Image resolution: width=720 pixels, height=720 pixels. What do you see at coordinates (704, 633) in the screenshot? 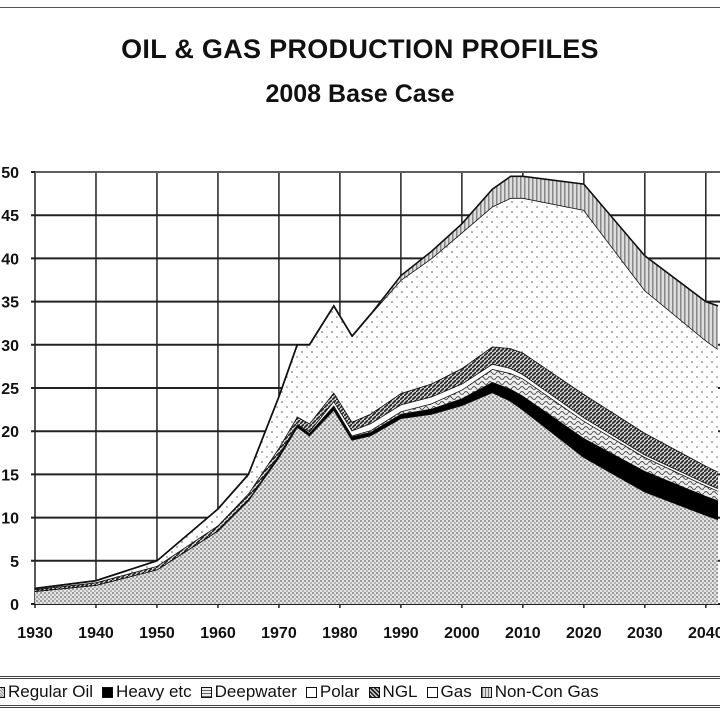
I see `x-tick-label: 2040` at bounding box center [704, 633].